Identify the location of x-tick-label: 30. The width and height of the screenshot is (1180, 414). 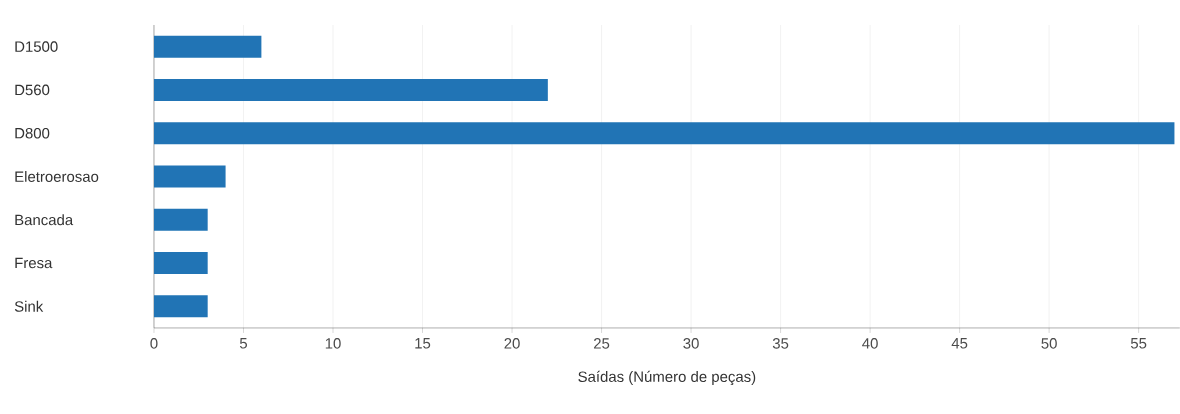
(691, 343).